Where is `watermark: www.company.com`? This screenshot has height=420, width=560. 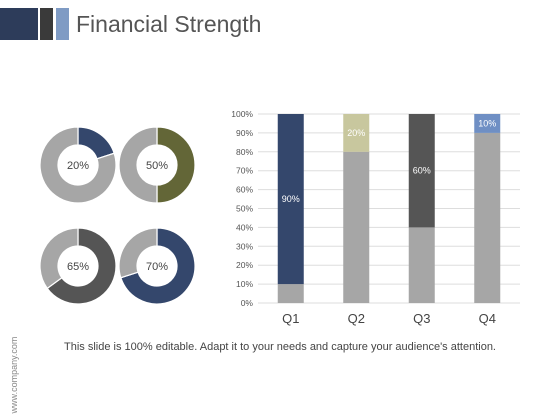 watermark: www.company.com is located at coordinates (14, 375).